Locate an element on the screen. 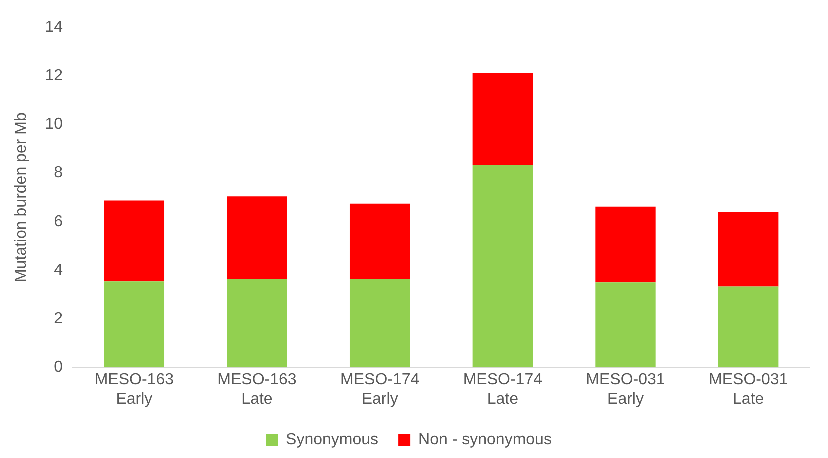  x-tick-label: MESO-031 Early is located at coordinates (626, 390).